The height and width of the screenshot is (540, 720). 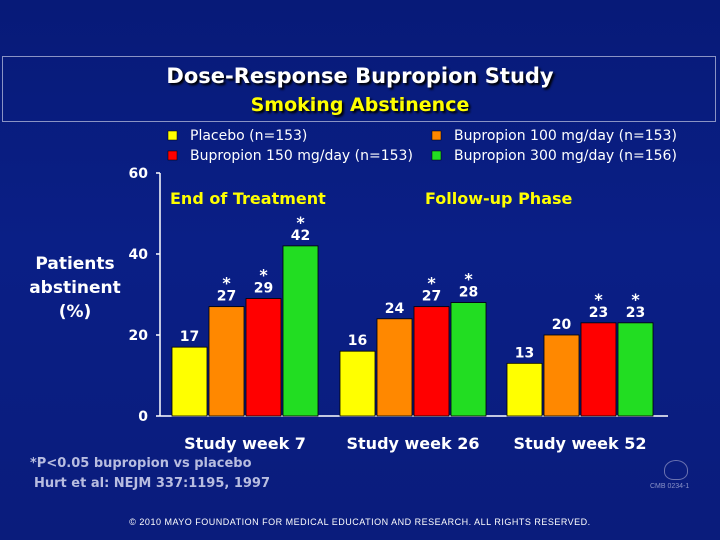 What do you see at coordinates (263, 289) in the screenshot?
I see `data-label-0-2: 29` at bounding box center [263, 289].